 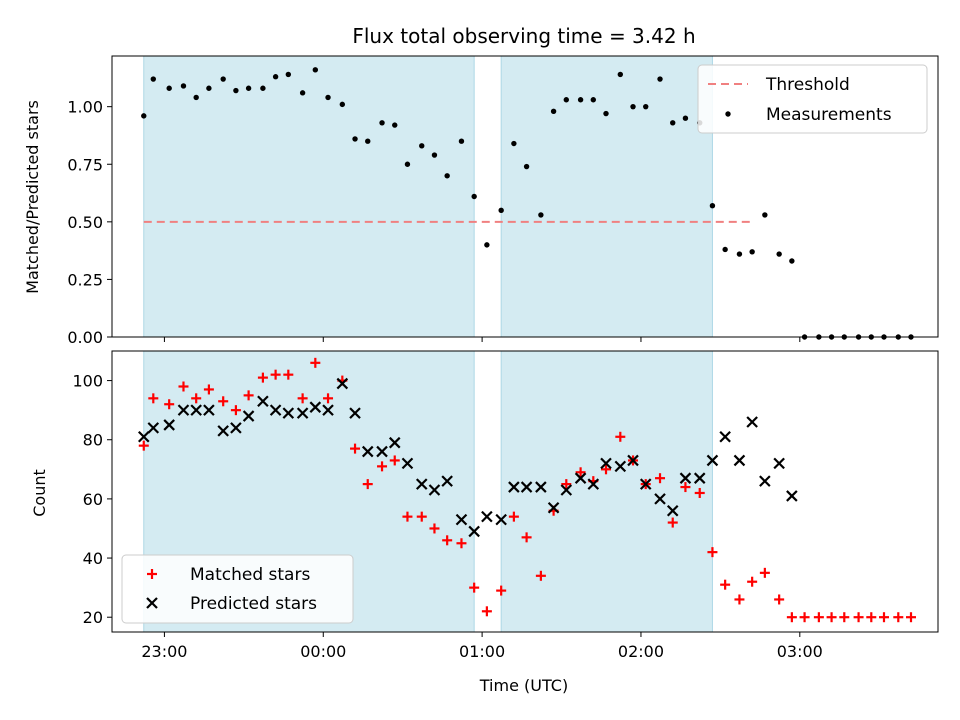 I want to click on top-y-tick-label: 0.25, so click(x=85, y=279).